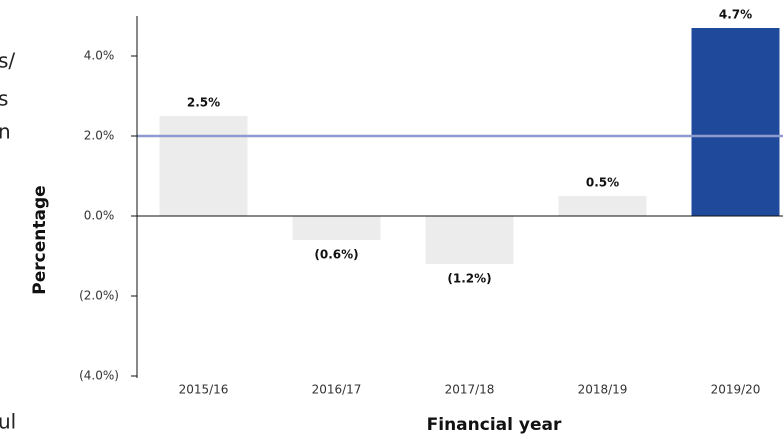 This screenshot has height=435, width=783. What do you see at coordinates (5, 132) in the screenshot?
I see `side-text: n` at bounding box center [5, 132].